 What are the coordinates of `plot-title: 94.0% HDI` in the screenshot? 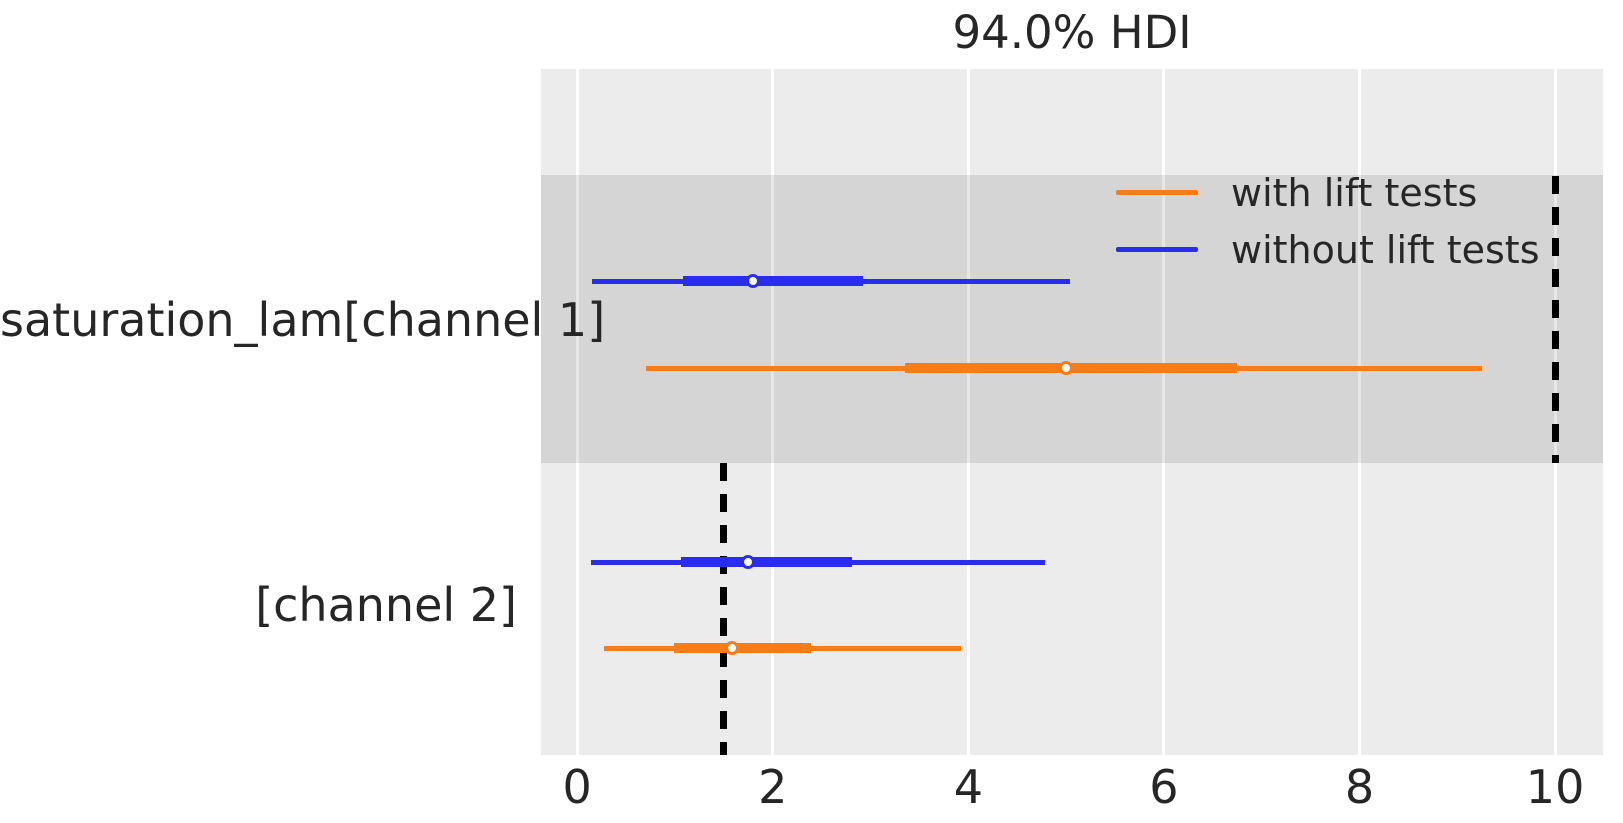 It's located at (1072, 32).